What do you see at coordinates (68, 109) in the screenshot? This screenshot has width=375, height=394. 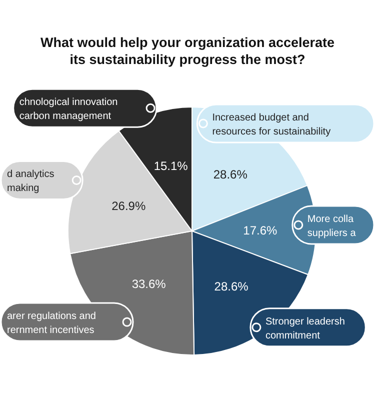 I see `slice-label: chnological innovation carbon management` at bounding box center [68, 109].